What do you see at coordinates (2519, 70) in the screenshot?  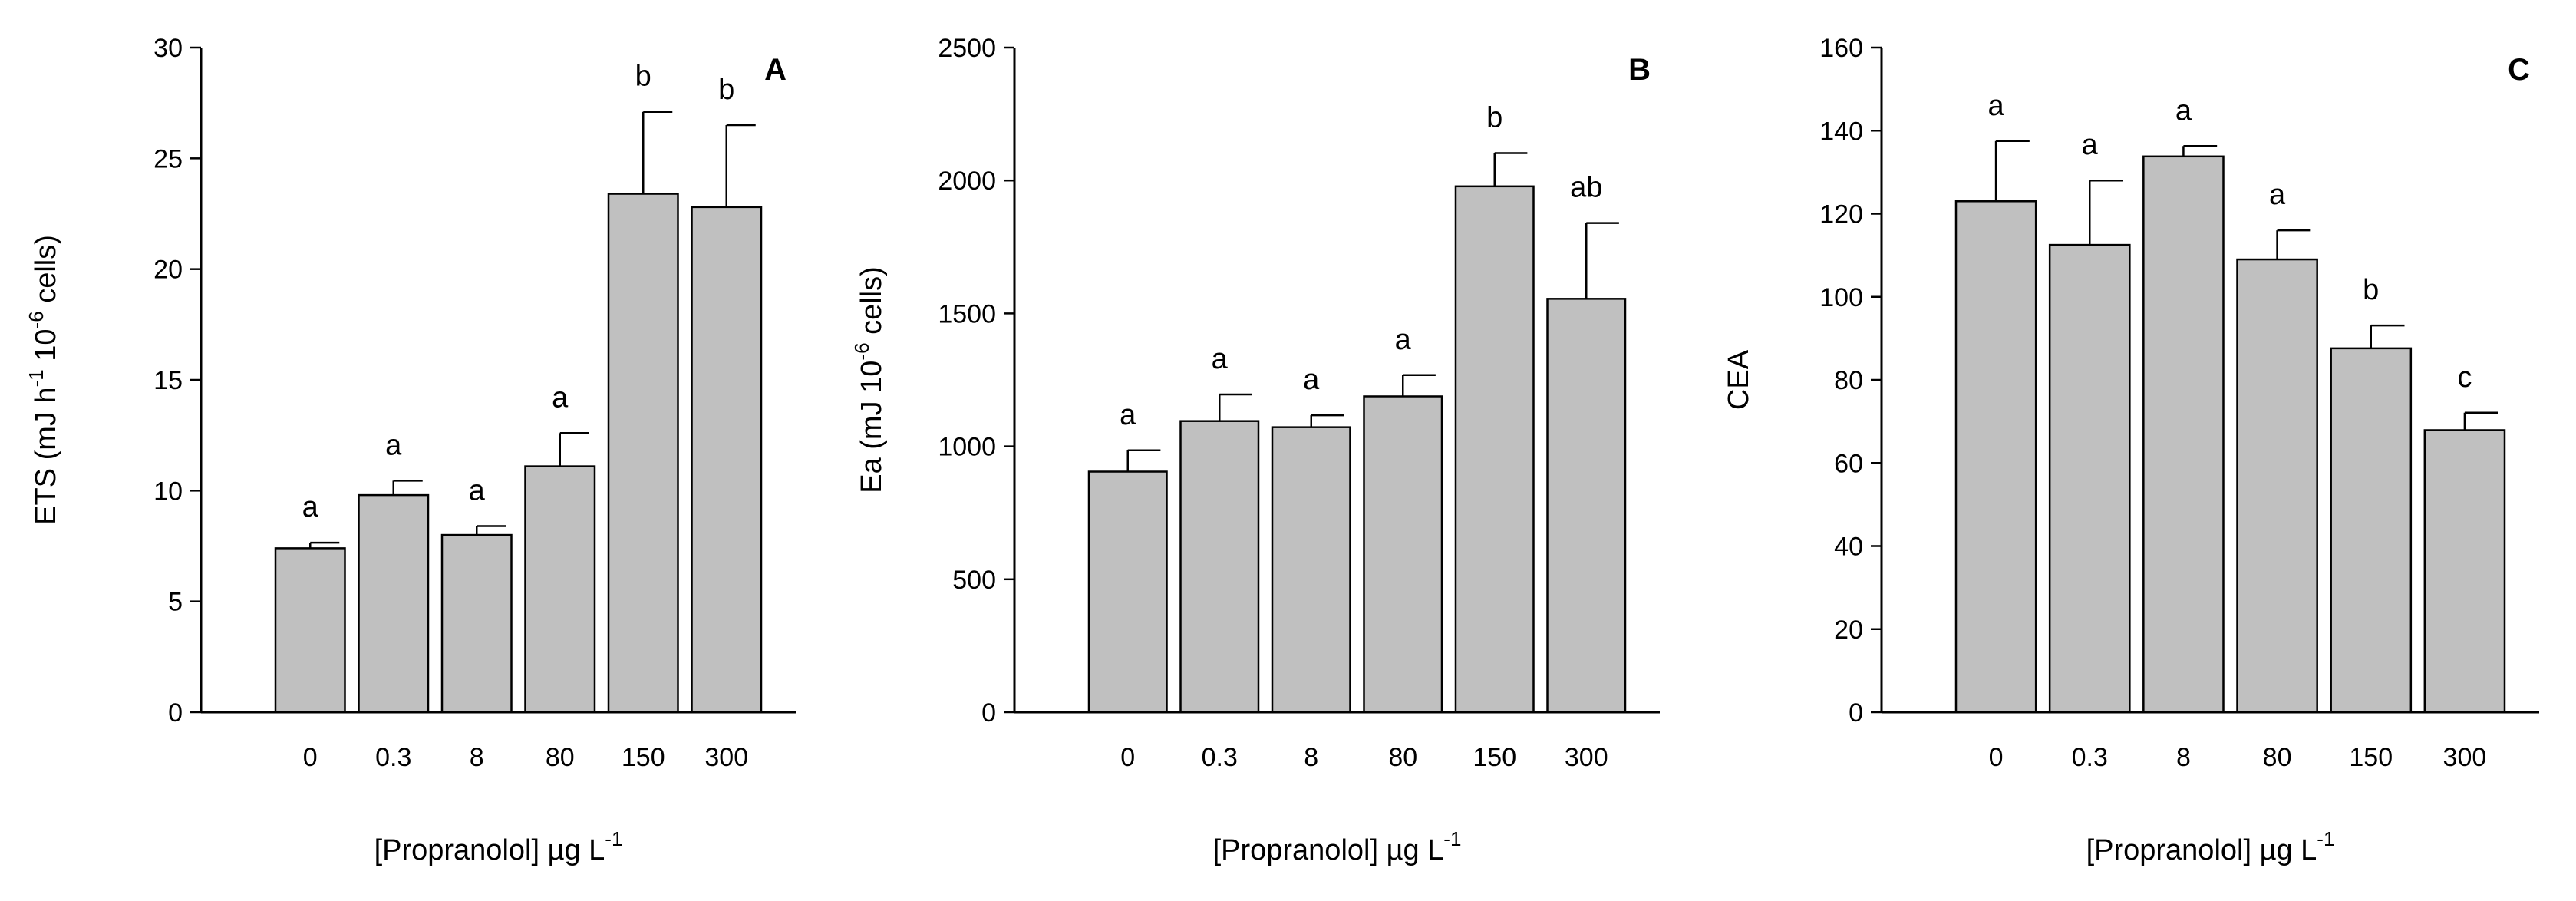 I see `panel-letter: C` at bounding box center [2519, 70].